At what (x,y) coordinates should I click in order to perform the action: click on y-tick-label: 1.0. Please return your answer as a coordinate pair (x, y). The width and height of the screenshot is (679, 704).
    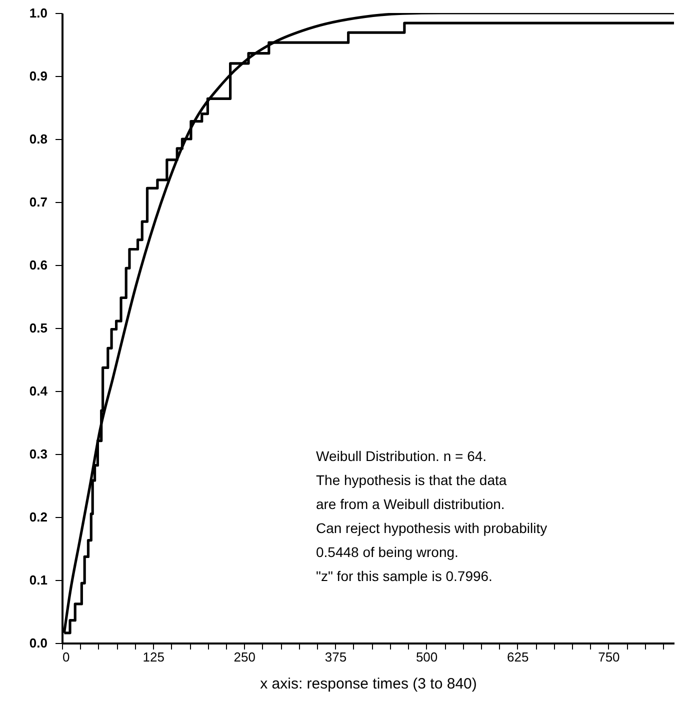
    Looking at the image, I should click on (38, 13).